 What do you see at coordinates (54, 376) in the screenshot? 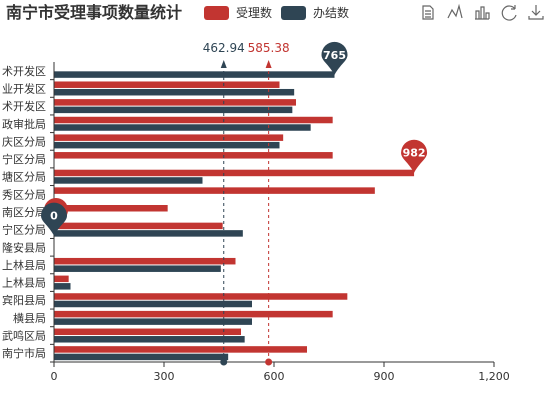
I see `x-tick-label-0: 0` at bounding box center [54, 376].